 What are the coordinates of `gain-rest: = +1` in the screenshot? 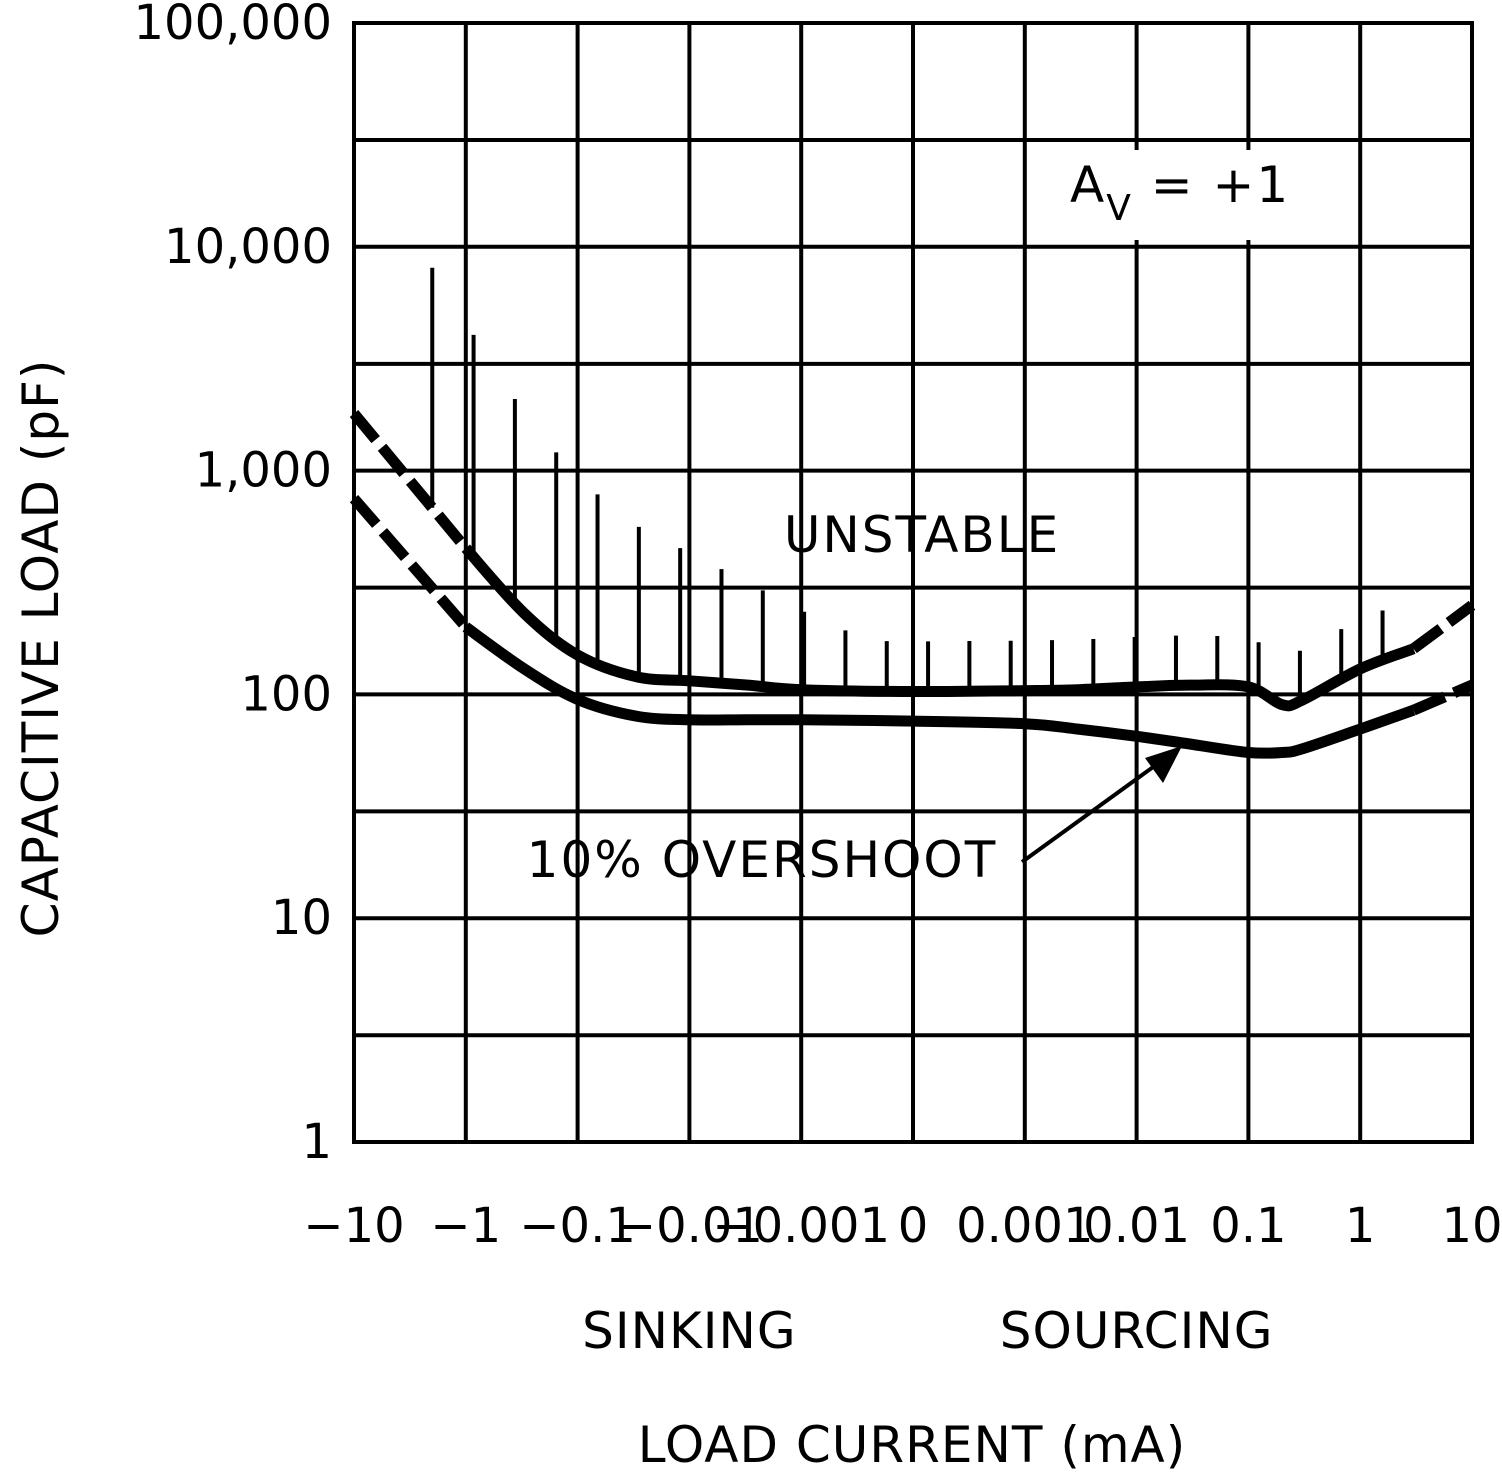 It's located at (1211, 185).